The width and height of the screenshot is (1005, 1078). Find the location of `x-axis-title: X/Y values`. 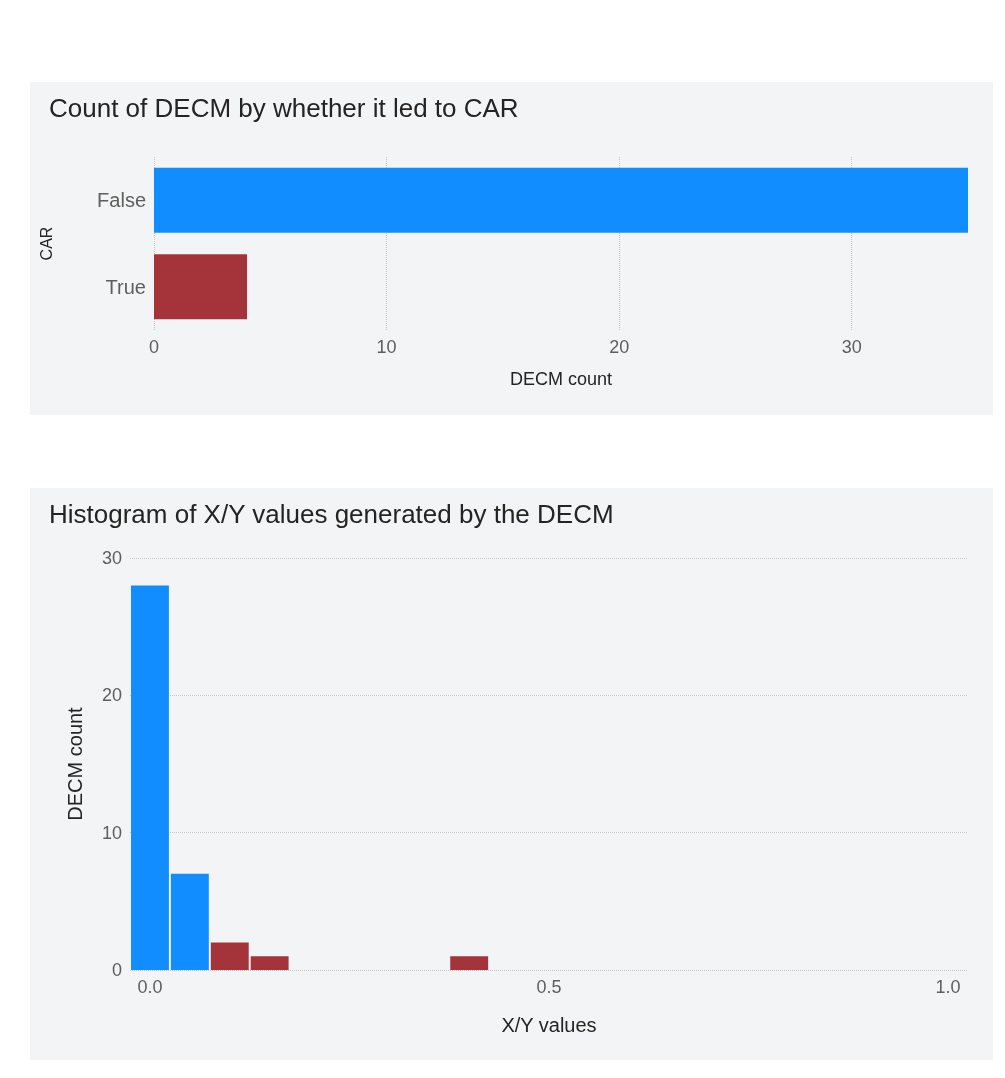

x-axis-title: X/Y values is located at coordinates (549, 1025).